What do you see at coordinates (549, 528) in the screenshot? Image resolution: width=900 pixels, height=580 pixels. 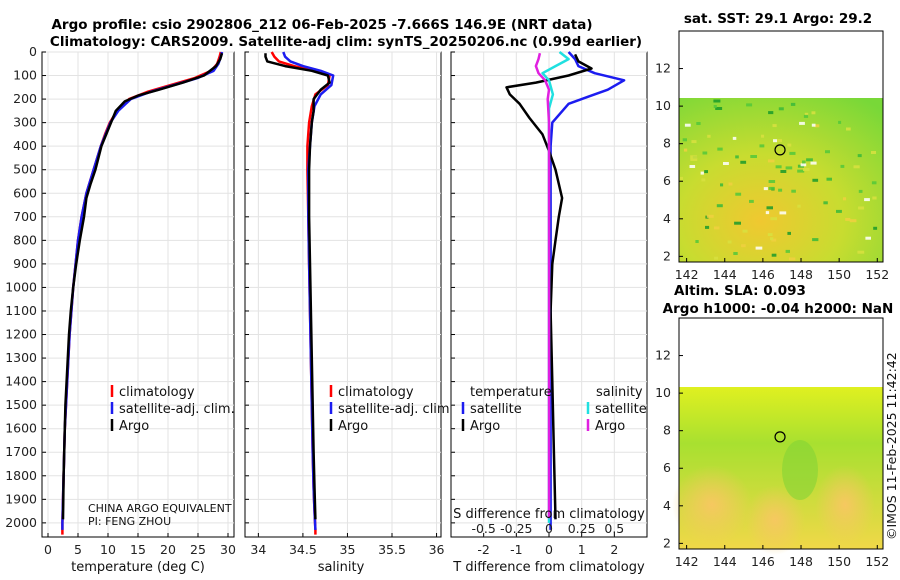 I see `salinity-diff-tick-label: 0` at bounding box center [549, 528].